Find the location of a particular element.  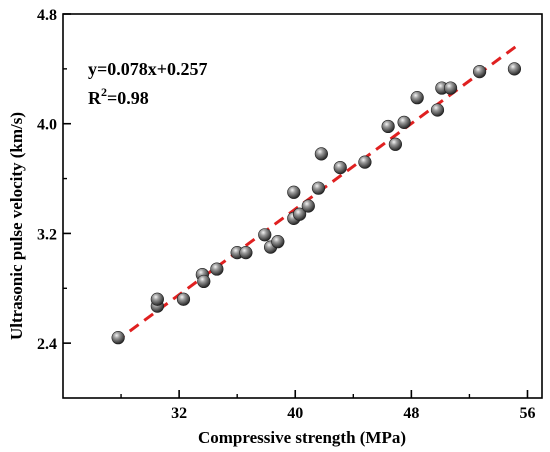

y-tick-label: 3.2 is located at coordinates (47, 234).